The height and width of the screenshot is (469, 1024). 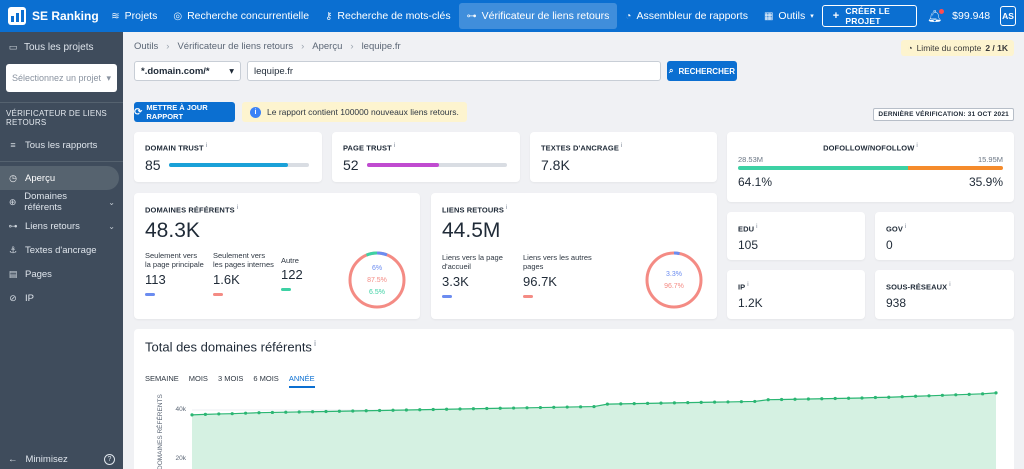 What do you see at coordinates (789, 16) in the screenshot?
I see `nav-tools: ▦ Outils ▾` at bounding box center [789, 16].